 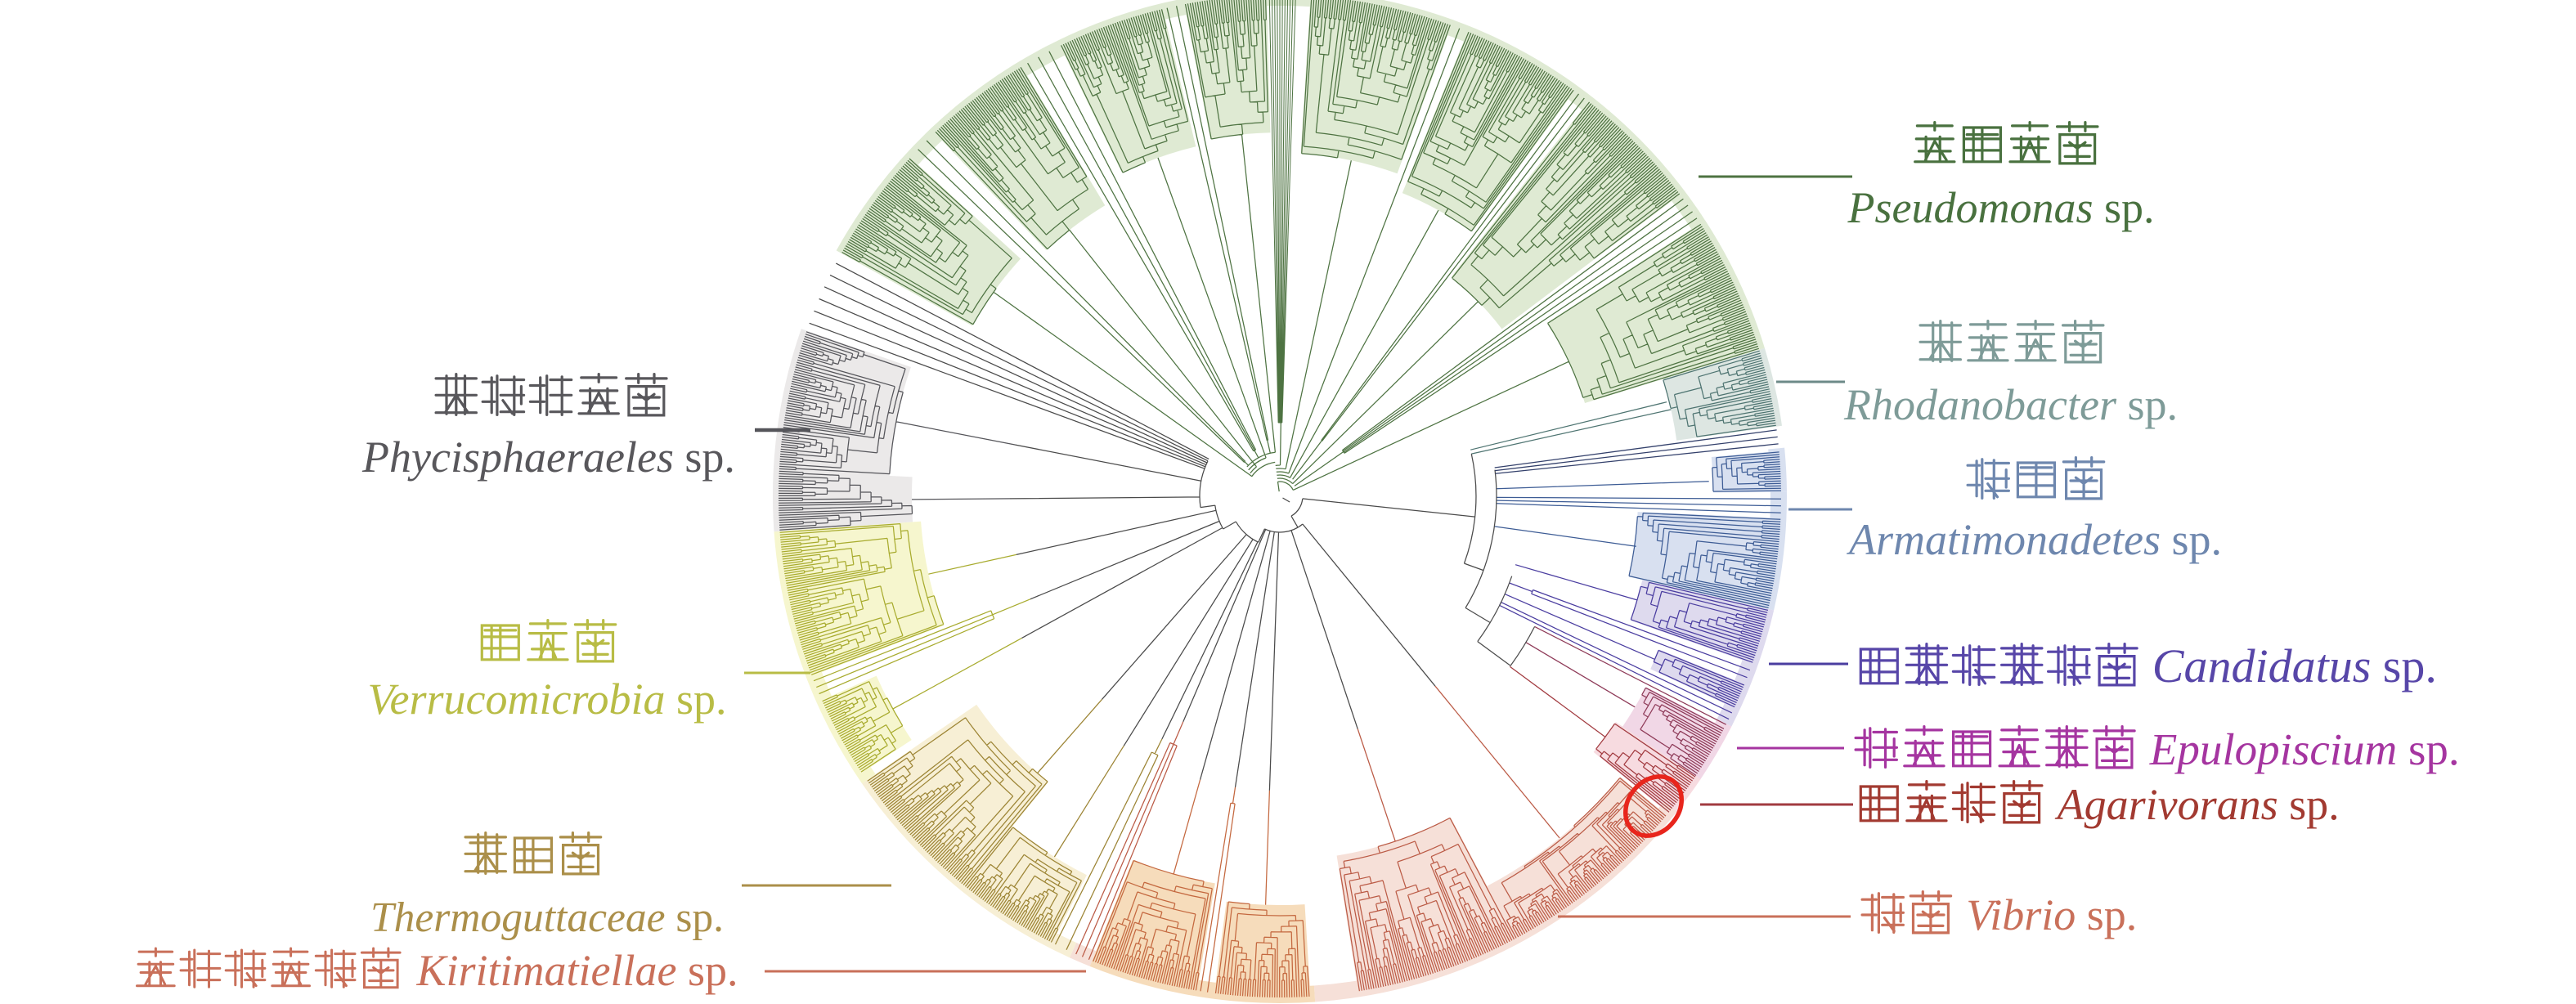 I want to click on svg-text: Pseudomonas sp., so click(x=2001, y=207).